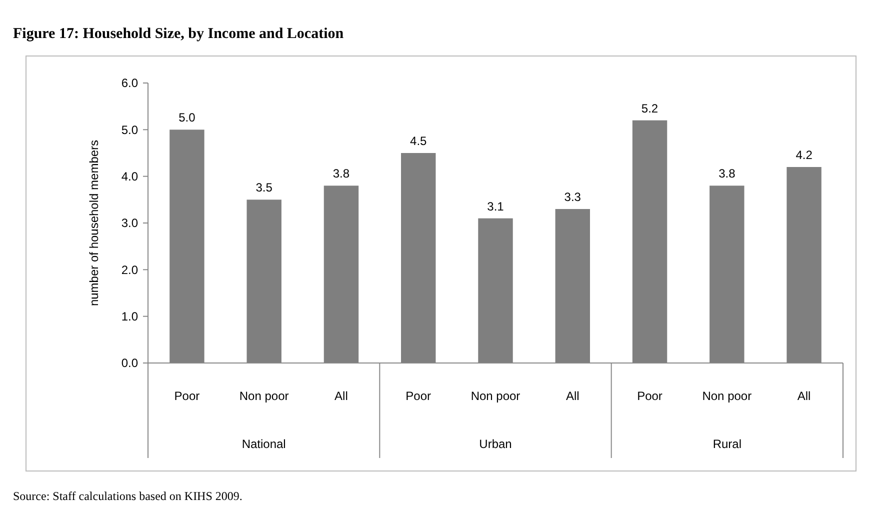  I want to click on text: Urban, so click(495, 444).